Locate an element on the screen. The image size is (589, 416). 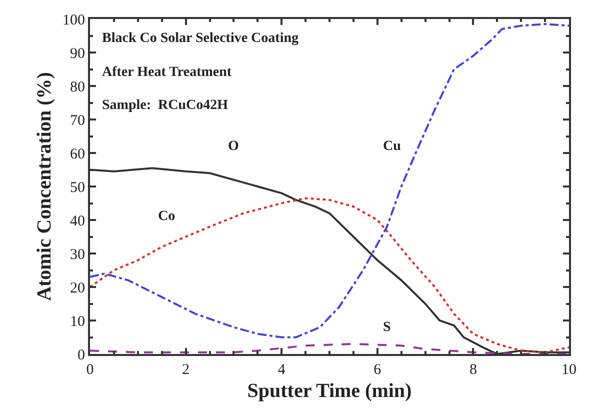
y-tick-label: 100 is located at coordinates (73, 20).